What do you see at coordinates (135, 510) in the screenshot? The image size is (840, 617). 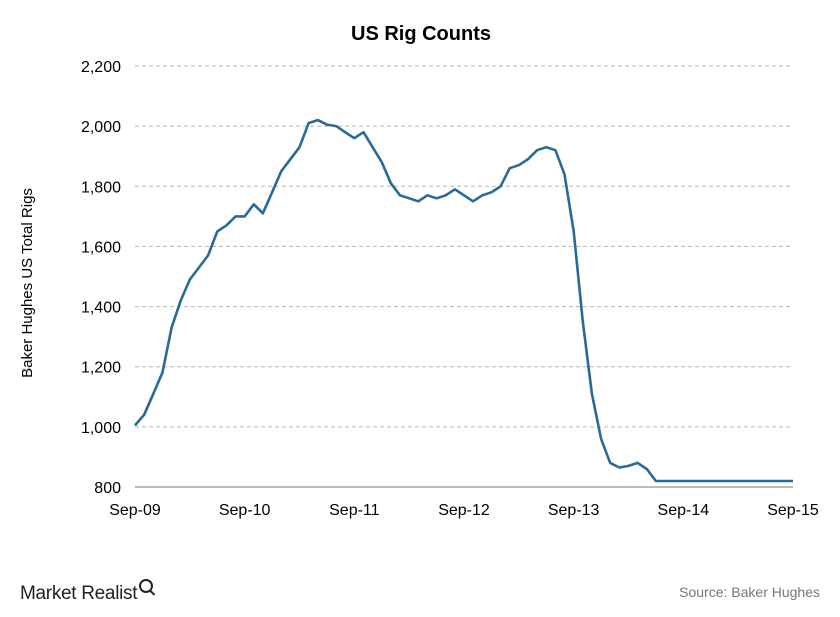 I see `x-tick-label: Sep-09` at bounding box center [135, 510].